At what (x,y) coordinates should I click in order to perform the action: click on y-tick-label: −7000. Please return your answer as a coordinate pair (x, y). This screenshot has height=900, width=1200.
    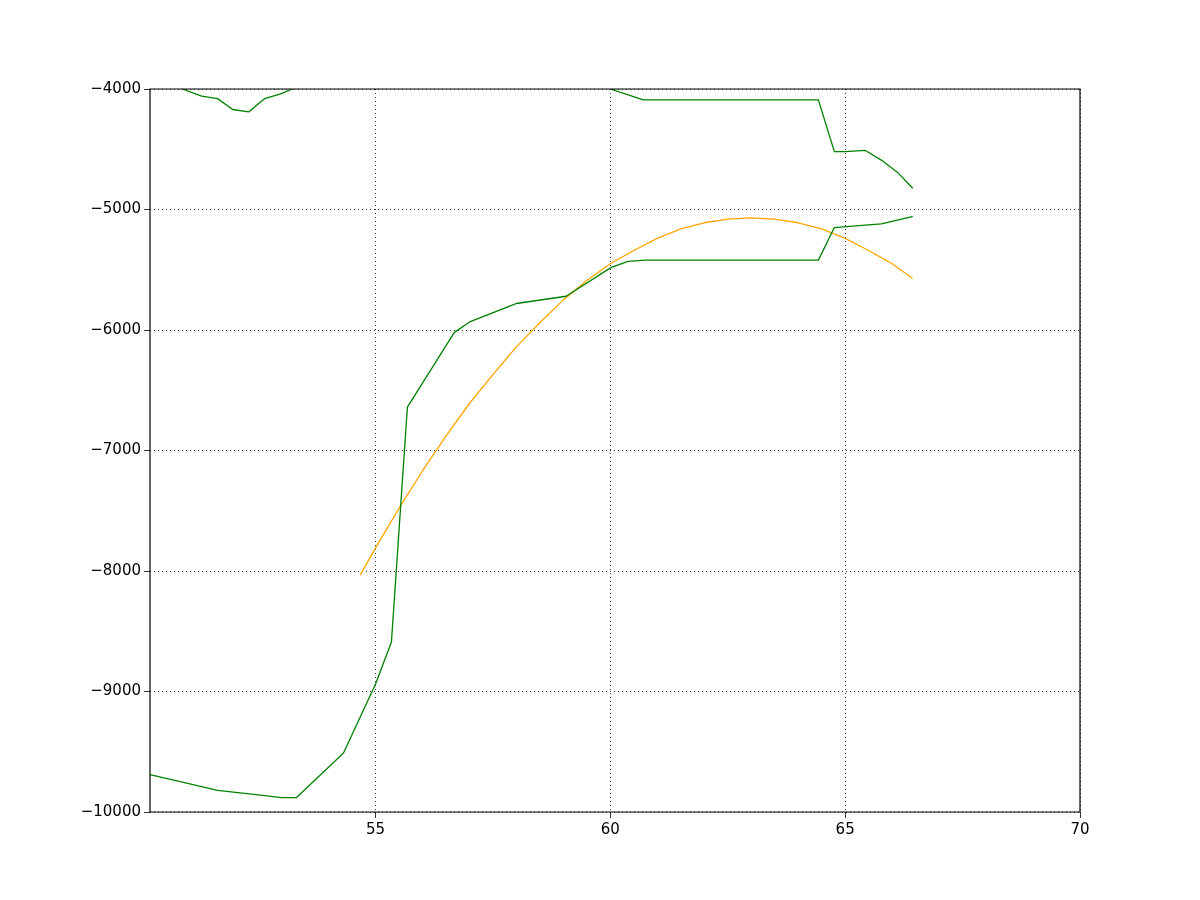
    Looking at the image, I should click on (115, 449).